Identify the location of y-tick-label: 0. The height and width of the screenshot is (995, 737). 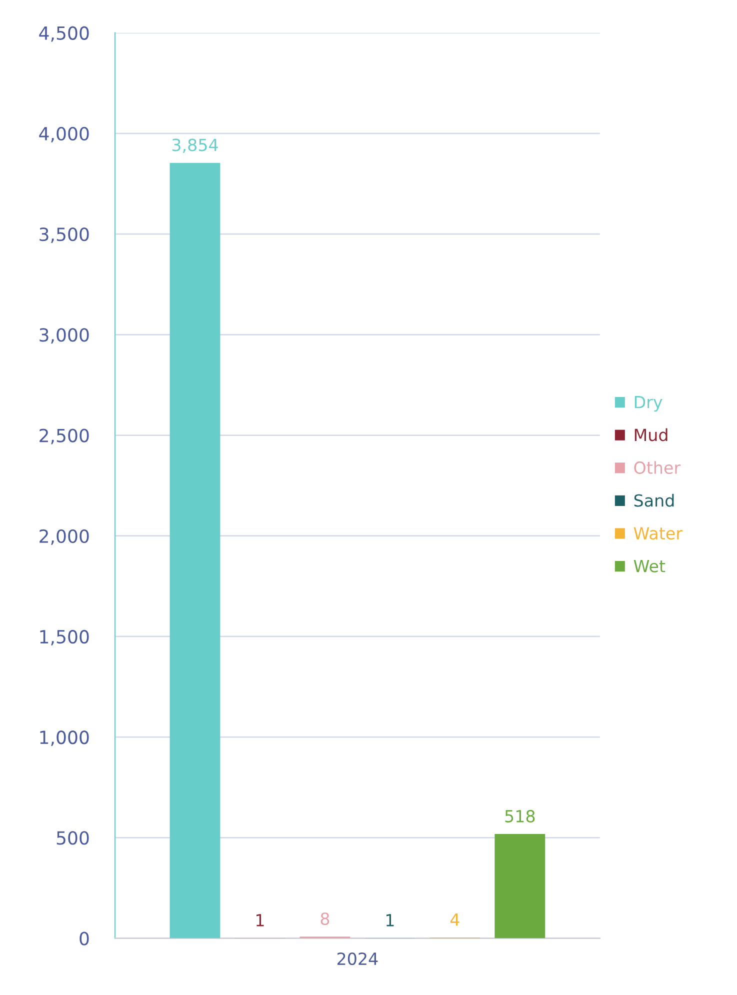
(84, 939).